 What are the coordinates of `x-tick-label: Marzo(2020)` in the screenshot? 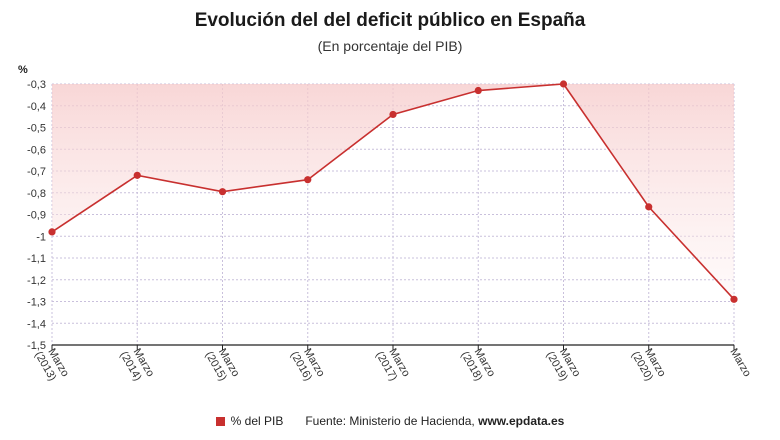 It's located at (648, 364).